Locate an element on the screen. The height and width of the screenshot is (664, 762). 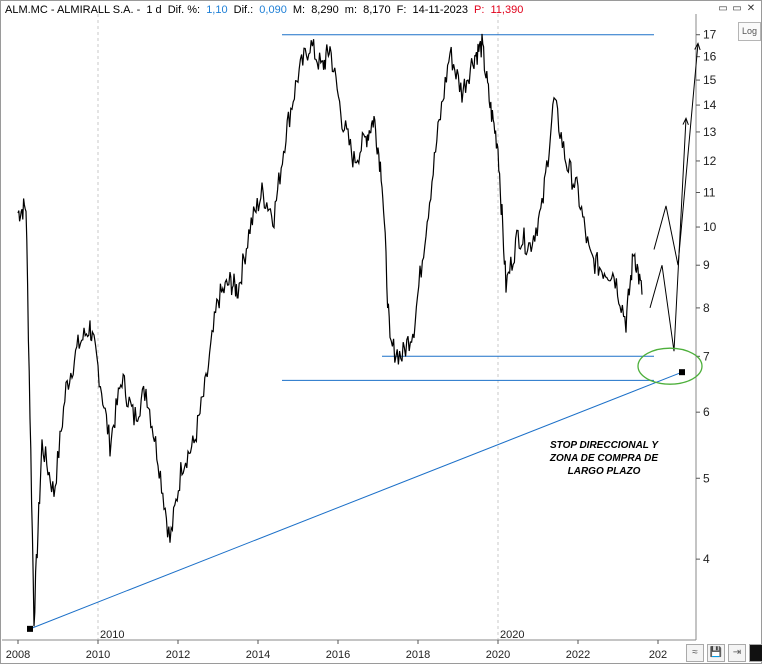
date-value: 14-11-2023 is located at coordinates (440, 10).